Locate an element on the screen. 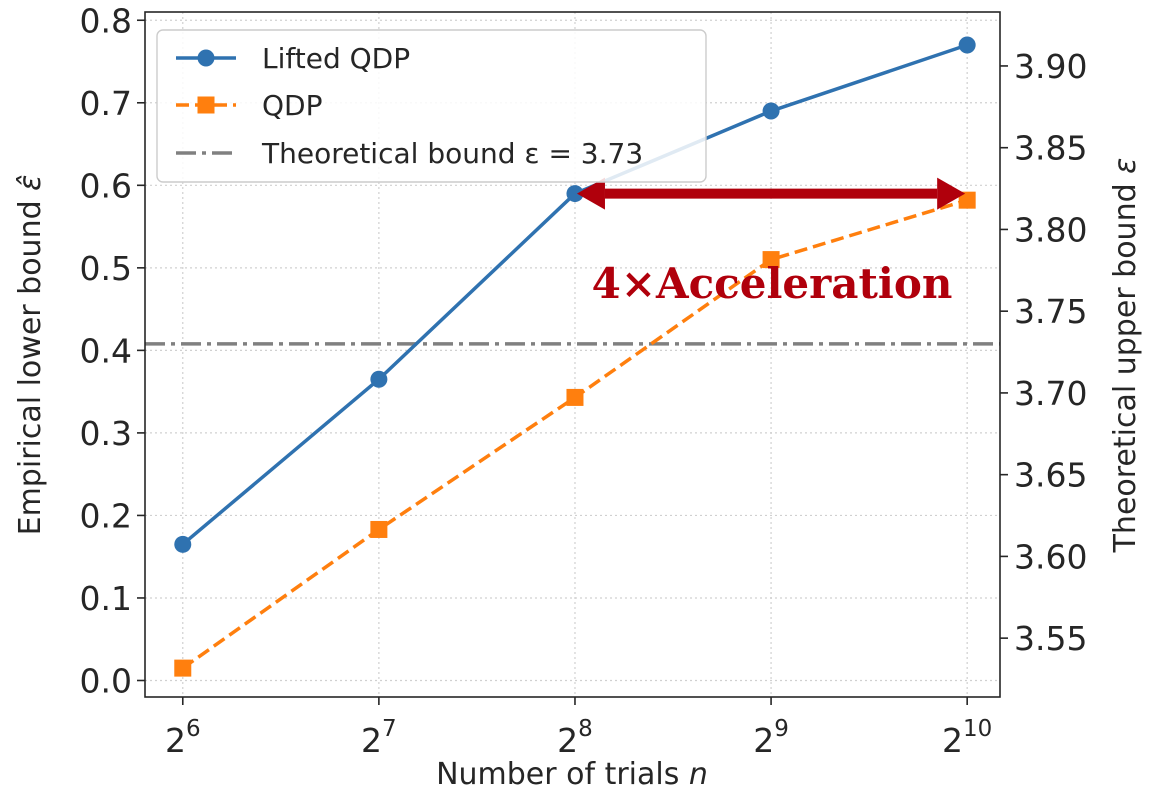 The height and width of the screenshot is (800, 1163). x-axis: 26 27 28 29 210 is located at coordinates (578, 728).